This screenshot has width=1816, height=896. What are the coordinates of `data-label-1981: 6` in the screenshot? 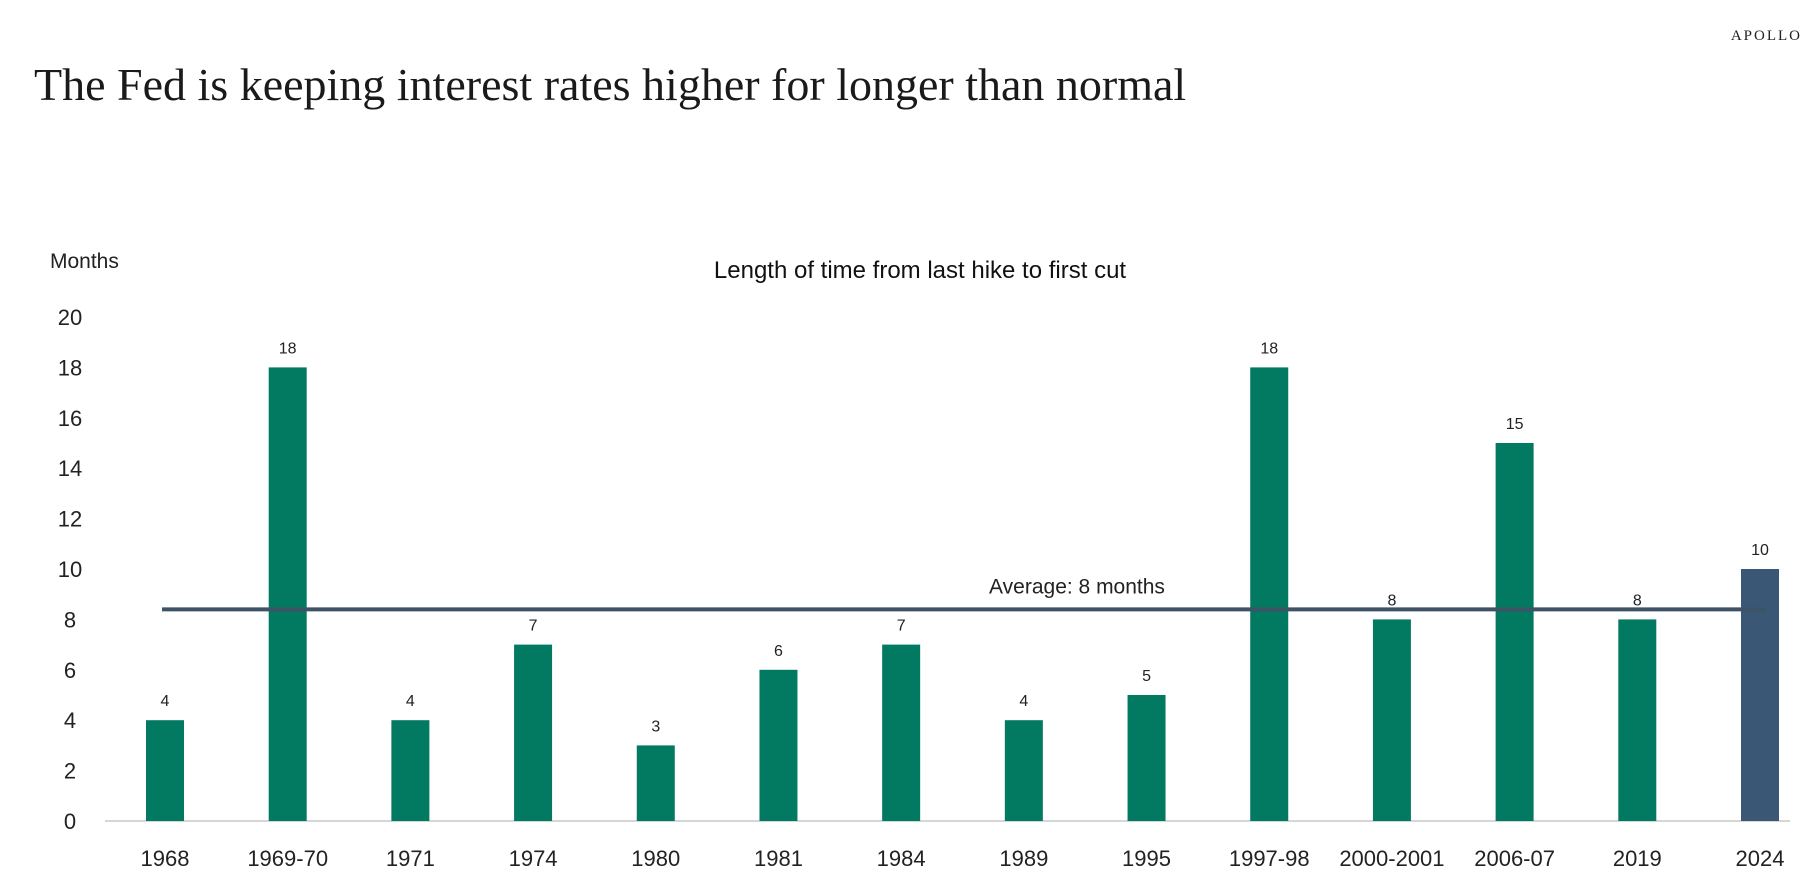 It's located at (778, 651).